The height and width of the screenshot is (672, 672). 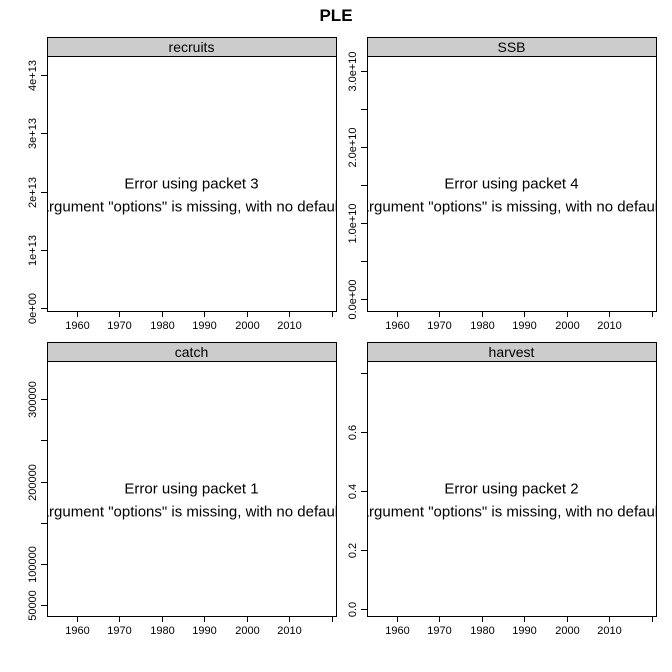 I want to click on y-tick-label: 0.2, so click(x=353, y=550).